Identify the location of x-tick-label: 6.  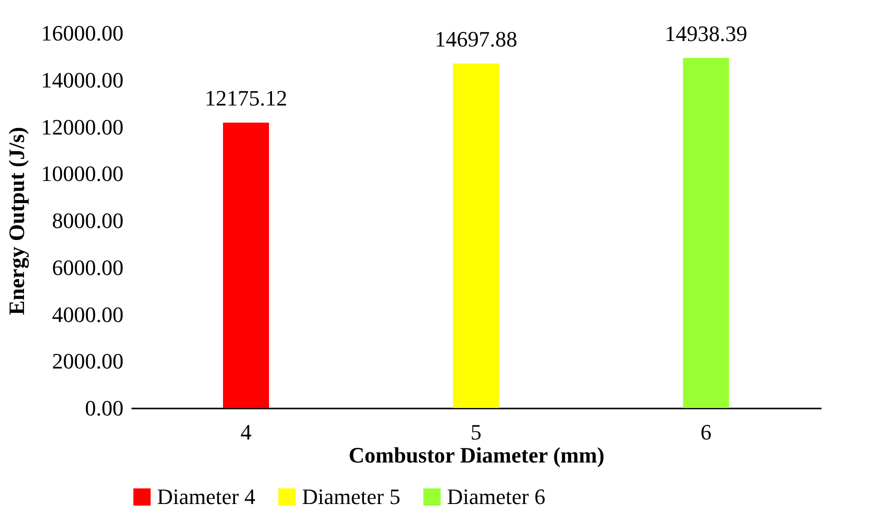
(706, 432).